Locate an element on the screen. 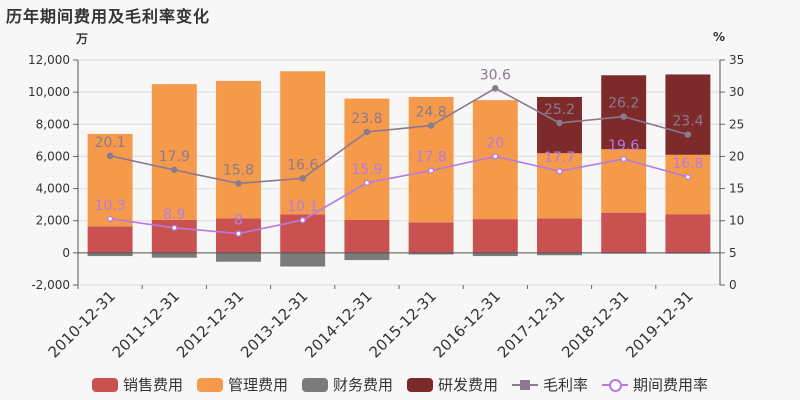 This screenshot has width=800, height=400. right-tick-label: 30 is located at coordinates (736, 92).